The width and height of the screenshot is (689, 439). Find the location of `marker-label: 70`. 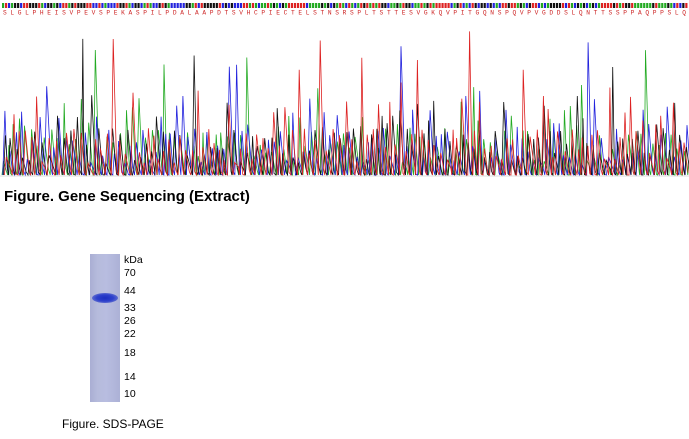

marker-label: 70 is located at coordinates (130, 273).